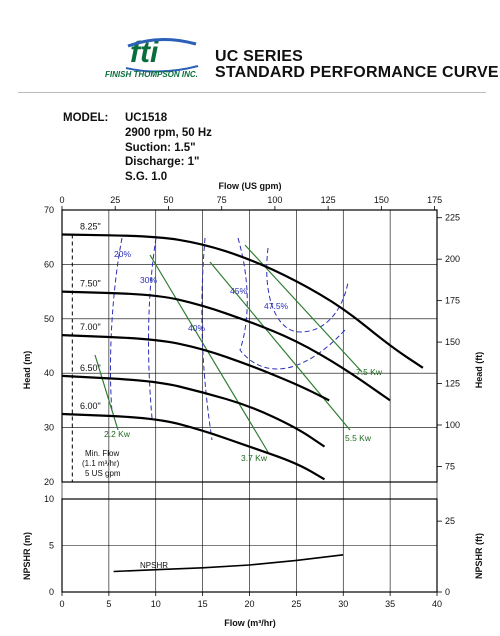  Describe the element at coordinates (238, 291) in the screenshot. I see `eff-label-45: 45%` at that location.